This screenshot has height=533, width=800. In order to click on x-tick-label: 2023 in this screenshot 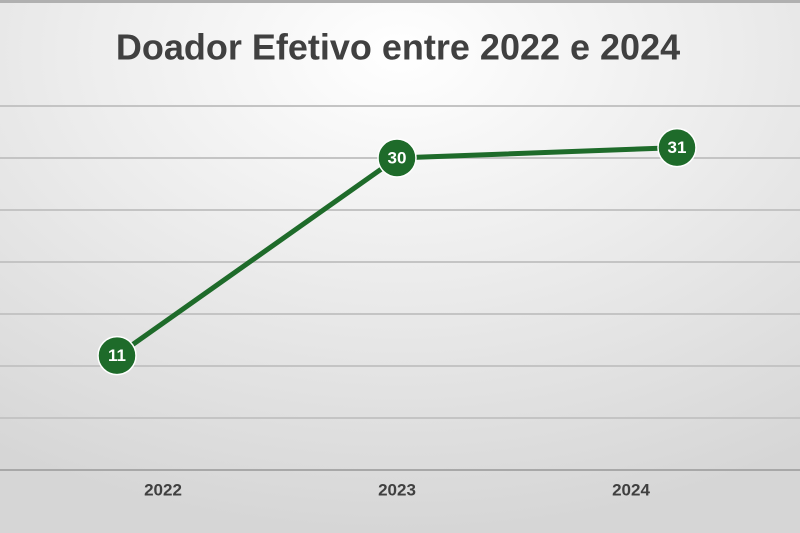, I will do `click(397, 489)`.